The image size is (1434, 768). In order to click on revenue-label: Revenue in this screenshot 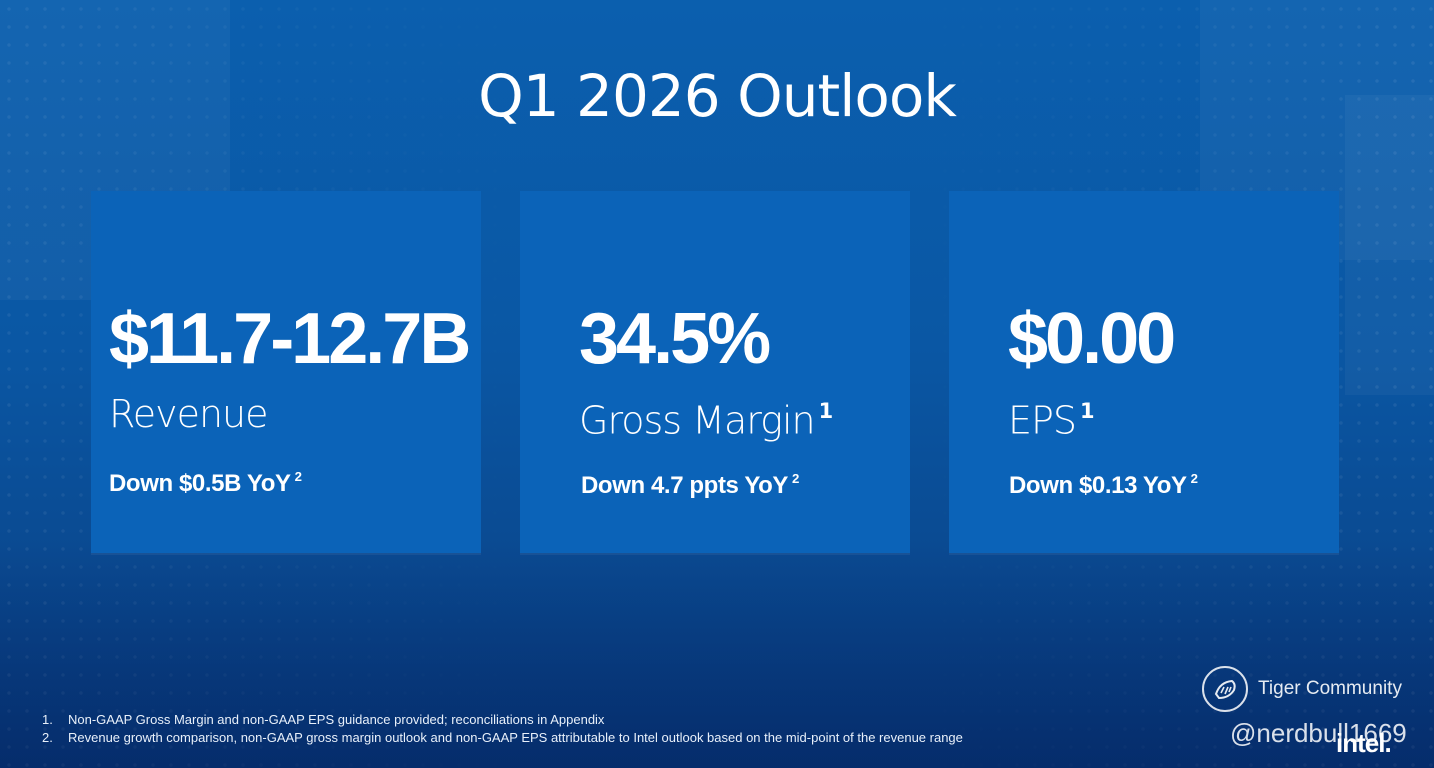, I will do `click(188, 414)`.